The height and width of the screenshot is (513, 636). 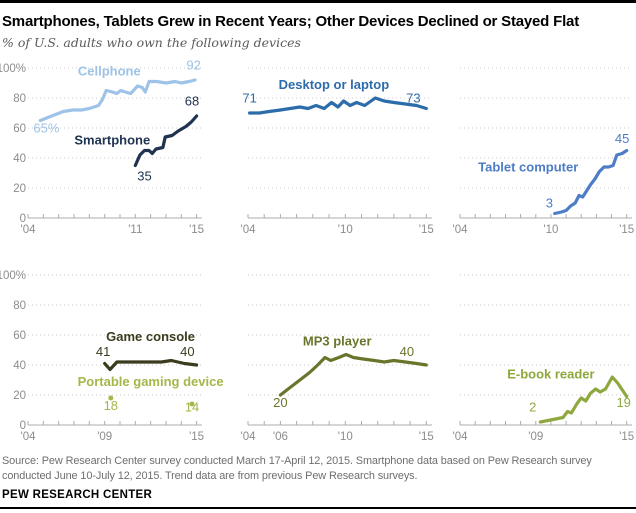 What do you see at coordinates (318, 1) in the screenshot?
I see `top-black-bar` at bounding box center [318, 1].